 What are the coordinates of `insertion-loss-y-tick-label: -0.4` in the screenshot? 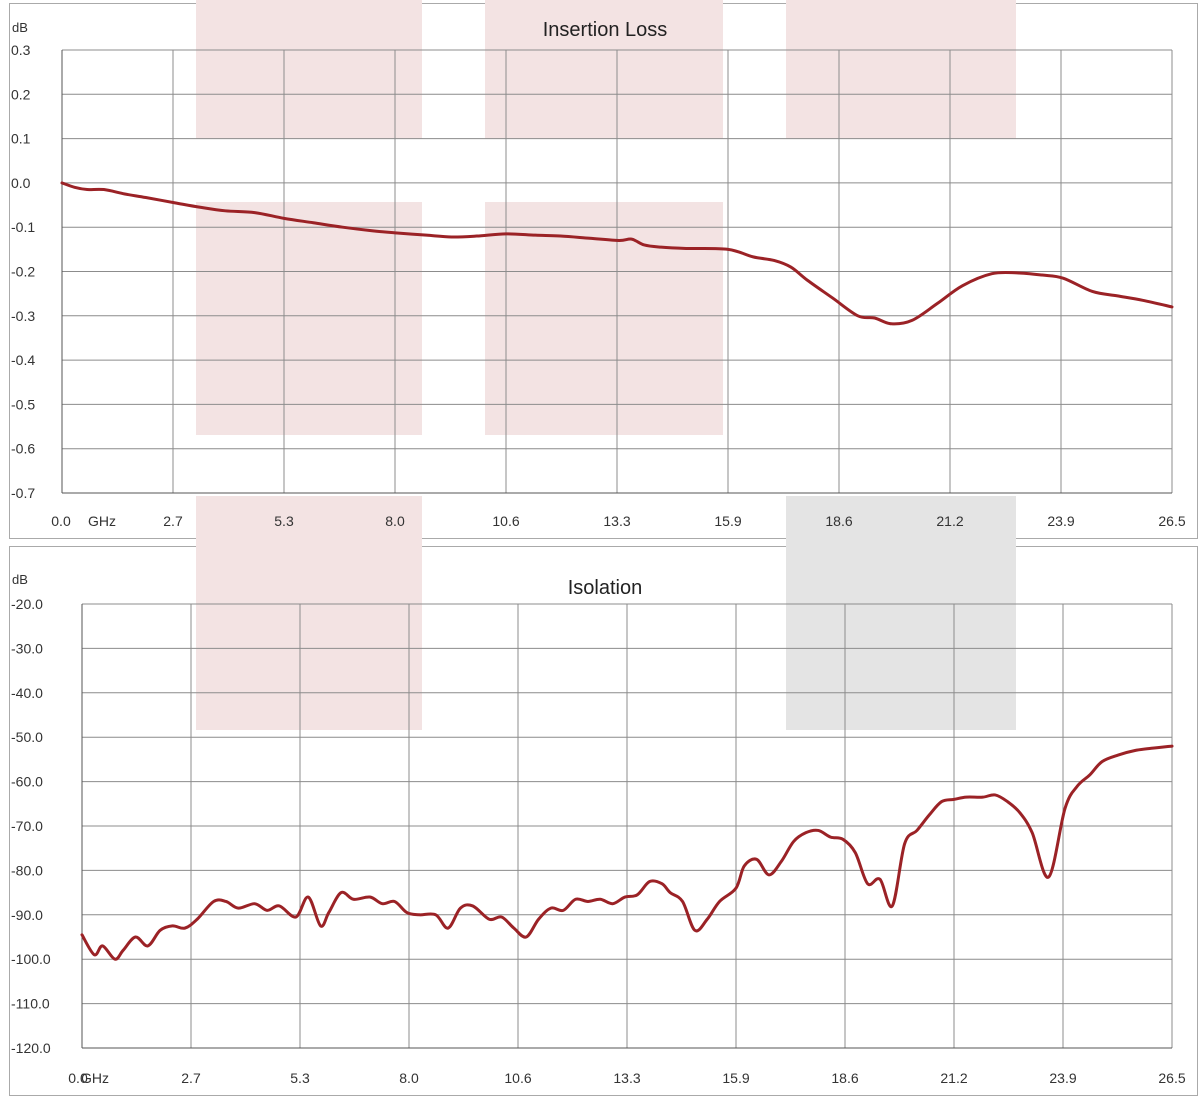 It's located at (23, 360).